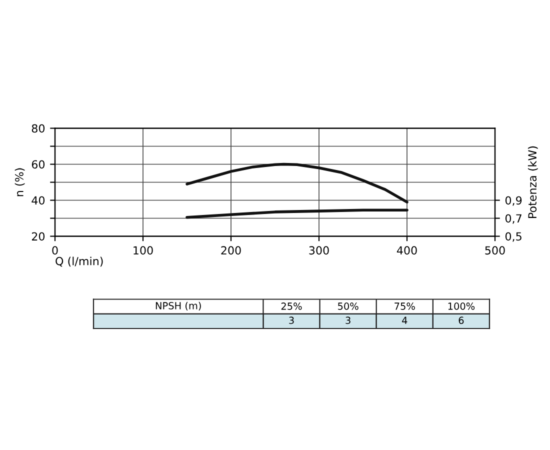 Image resolution: width=550 pixels, height=450 pixels. What do you see at coordinates (231, 250) in the screenshot?
I see `x-tick-label: 200` at bounding box center [231, 250].